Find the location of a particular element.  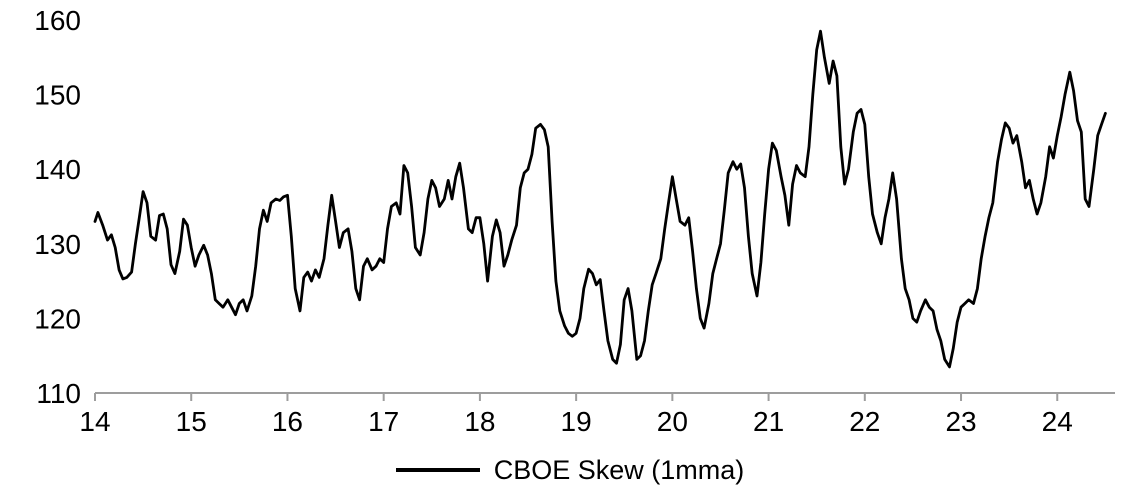

y-axis-labels: 110 120 130 140 150 160 is located at coordinates (57, 207).